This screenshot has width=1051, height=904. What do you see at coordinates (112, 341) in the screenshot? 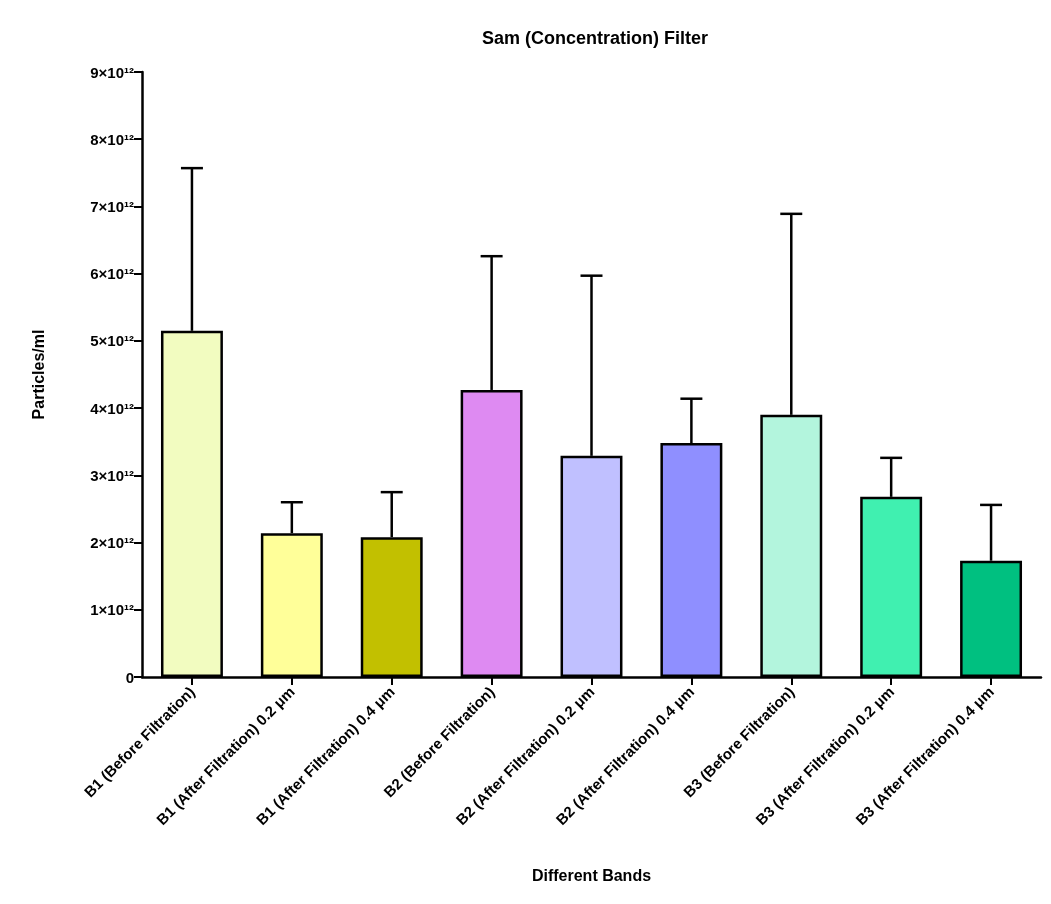
I see `y-tick-label: 5×10¹²` at bounding box center [112, 341].